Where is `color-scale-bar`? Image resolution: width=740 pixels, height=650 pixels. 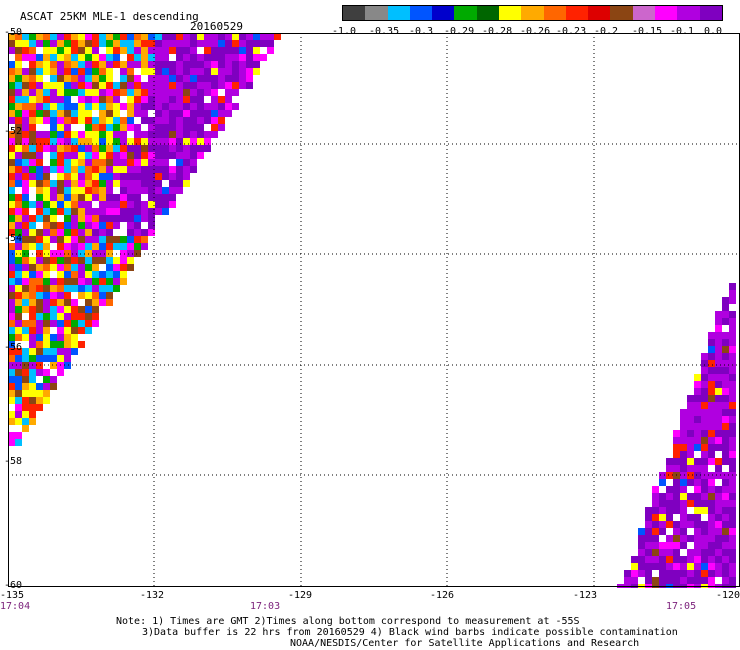
color-scale-bar is located at coordinates (532, 13).